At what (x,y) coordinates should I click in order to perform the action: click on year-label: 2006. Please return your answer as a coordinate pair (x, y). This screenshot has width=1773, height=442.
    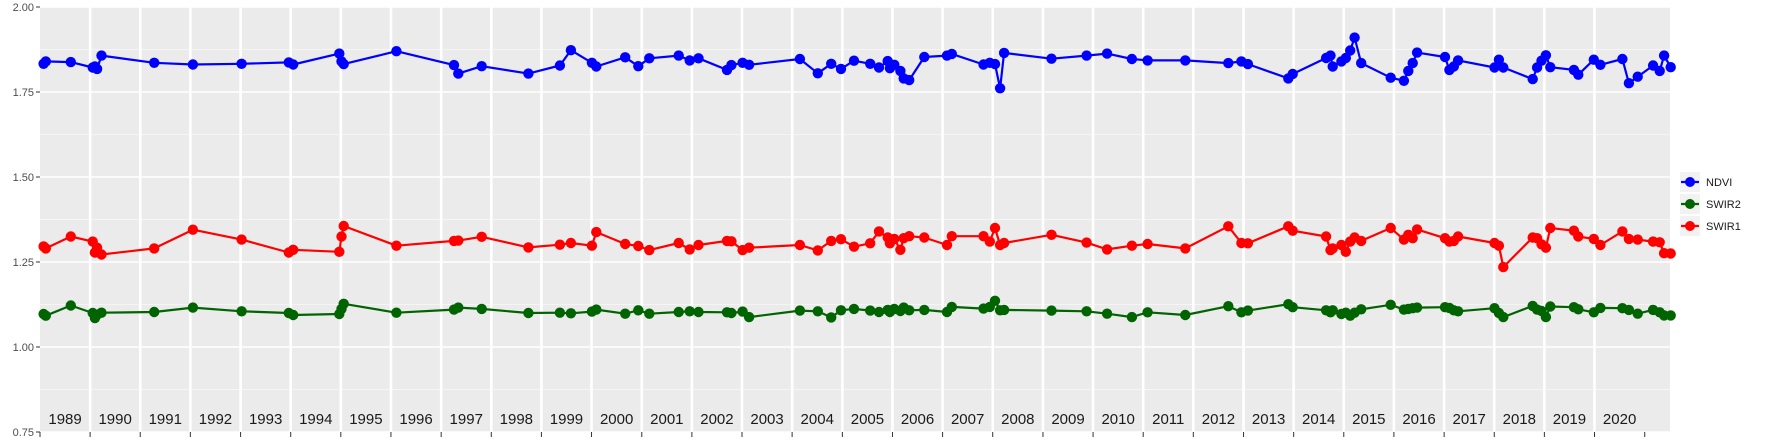
    Looking at the image, I should click on (917, 419).